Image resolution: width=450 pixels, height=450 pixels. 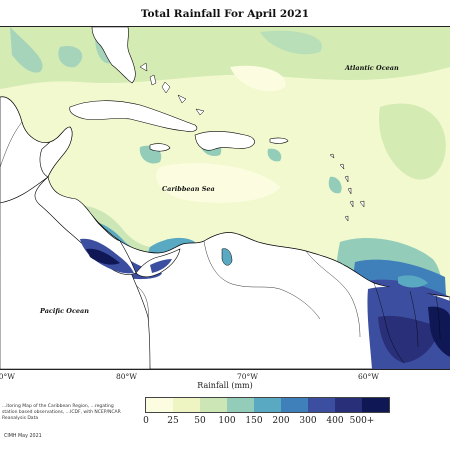 What do you see at coordinates (56, 152) in the screenshot?
I see `land-yucatan` at bounding box center [56, 152].